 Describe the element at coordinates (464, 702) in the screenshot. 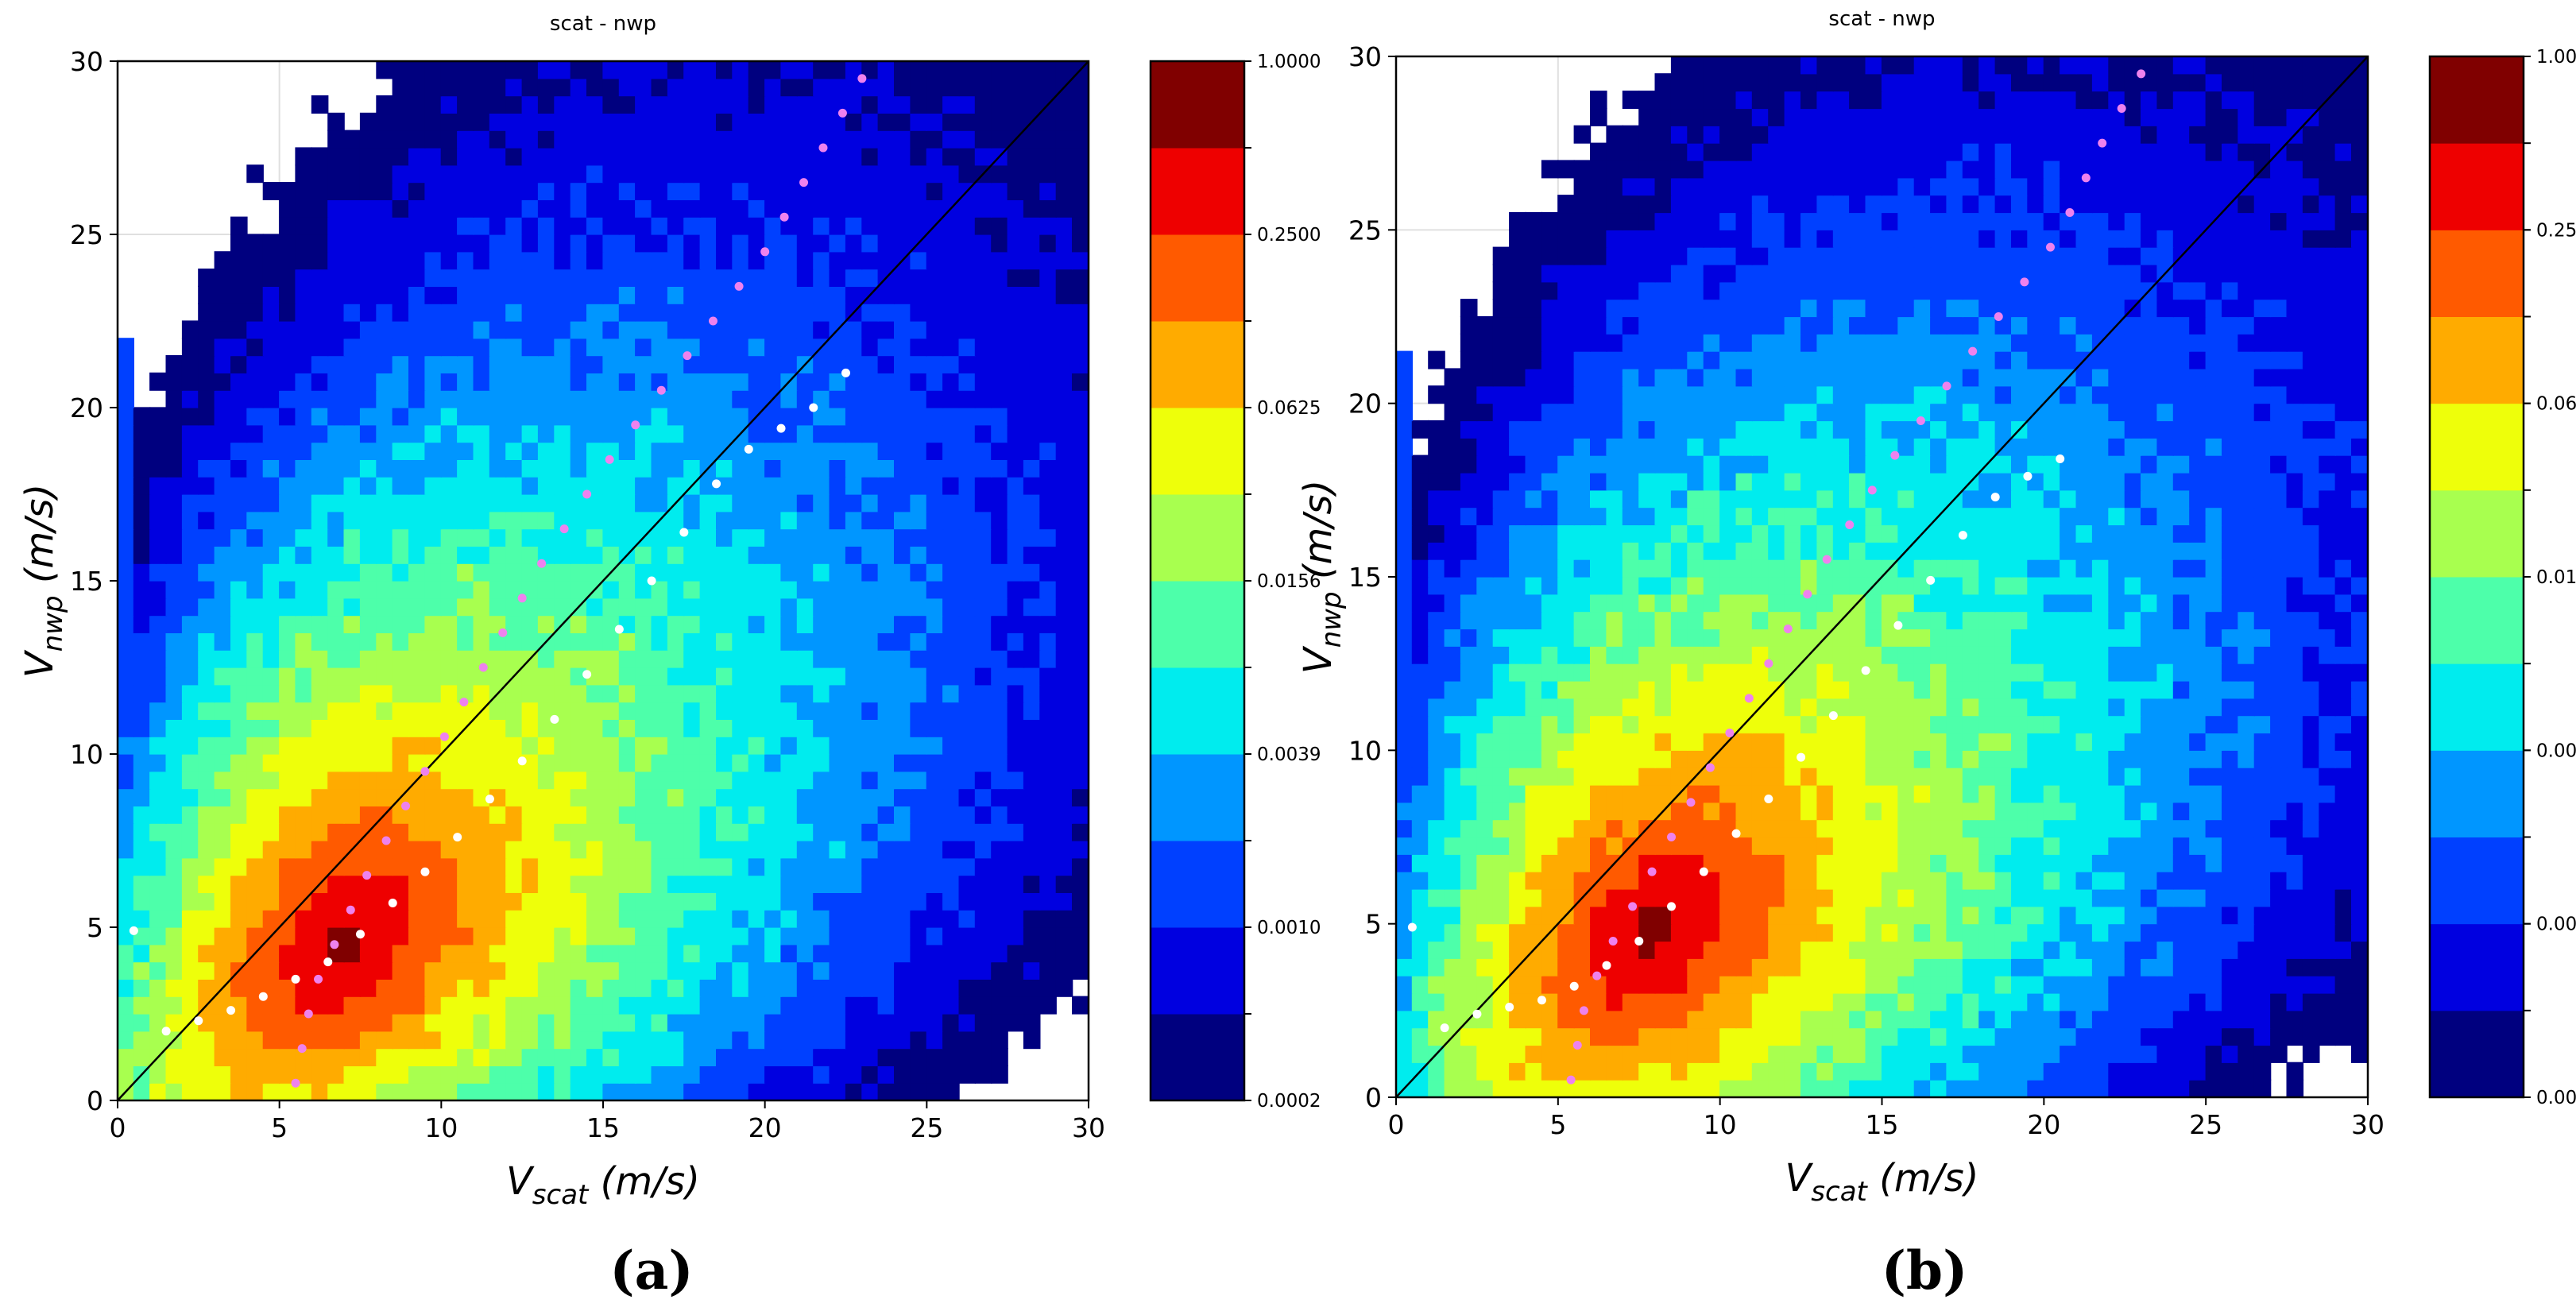

I see `violet-dot` at that location.